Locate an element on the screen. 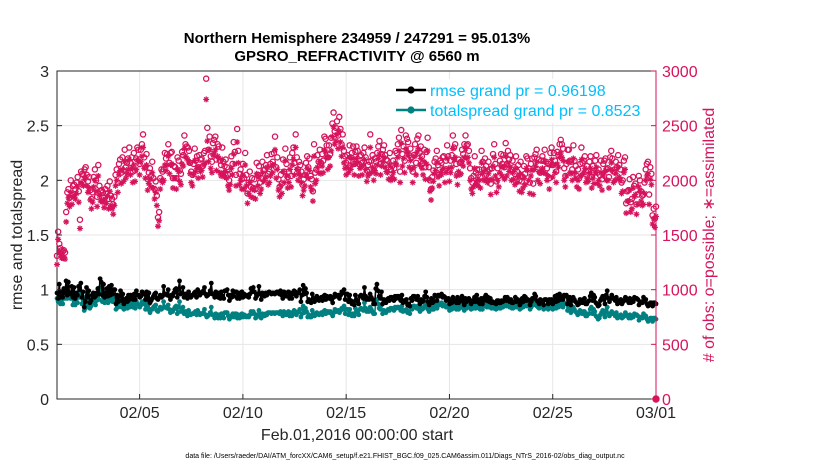 The image size is (830, 470). y-left-tick-label: 3 is located at coordinates (44, 72).